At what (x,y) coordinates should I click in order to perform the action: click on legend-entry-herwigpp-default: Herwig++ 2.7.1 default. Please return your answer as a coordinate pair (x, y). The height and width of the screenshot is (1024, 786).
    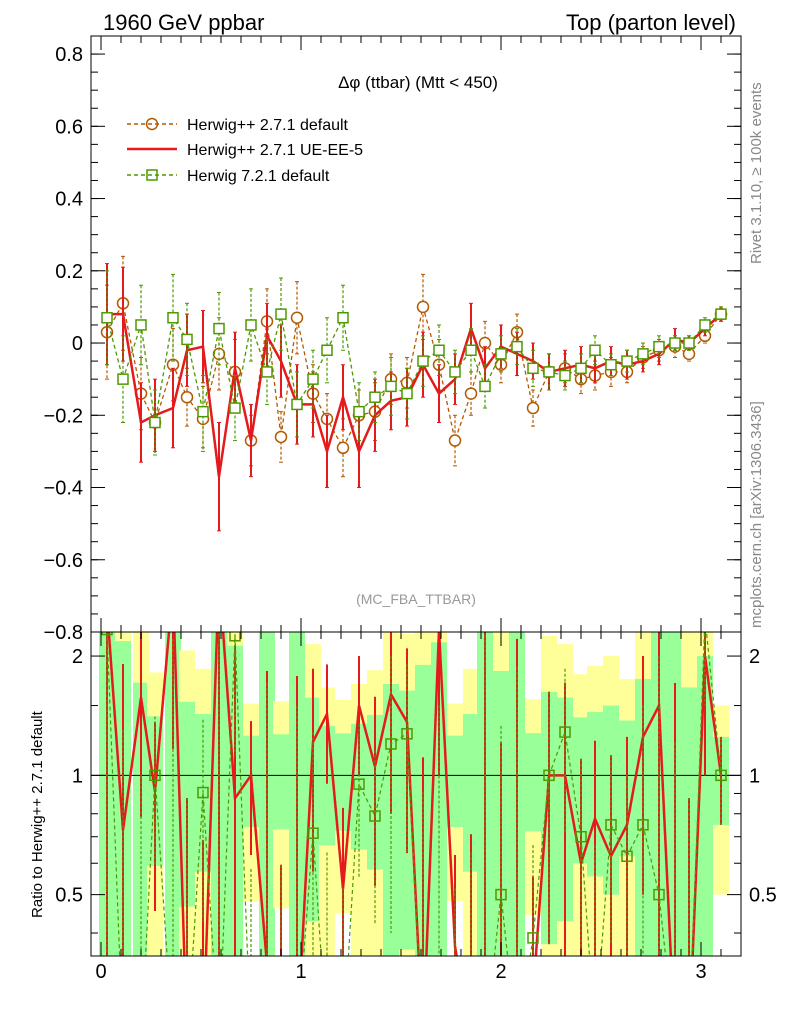
    Looking at the image, I should click on (238, 125).